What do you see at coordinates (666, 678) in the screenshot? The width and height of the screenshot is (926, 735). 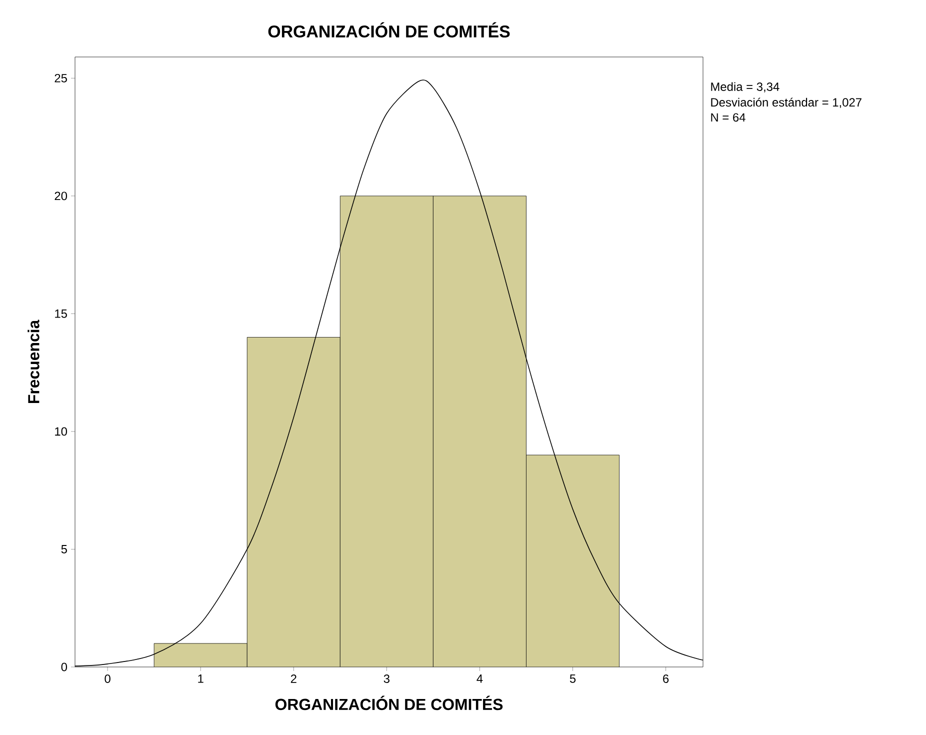 I see `x-tick-label: 6` at bounding box center [666, 678].